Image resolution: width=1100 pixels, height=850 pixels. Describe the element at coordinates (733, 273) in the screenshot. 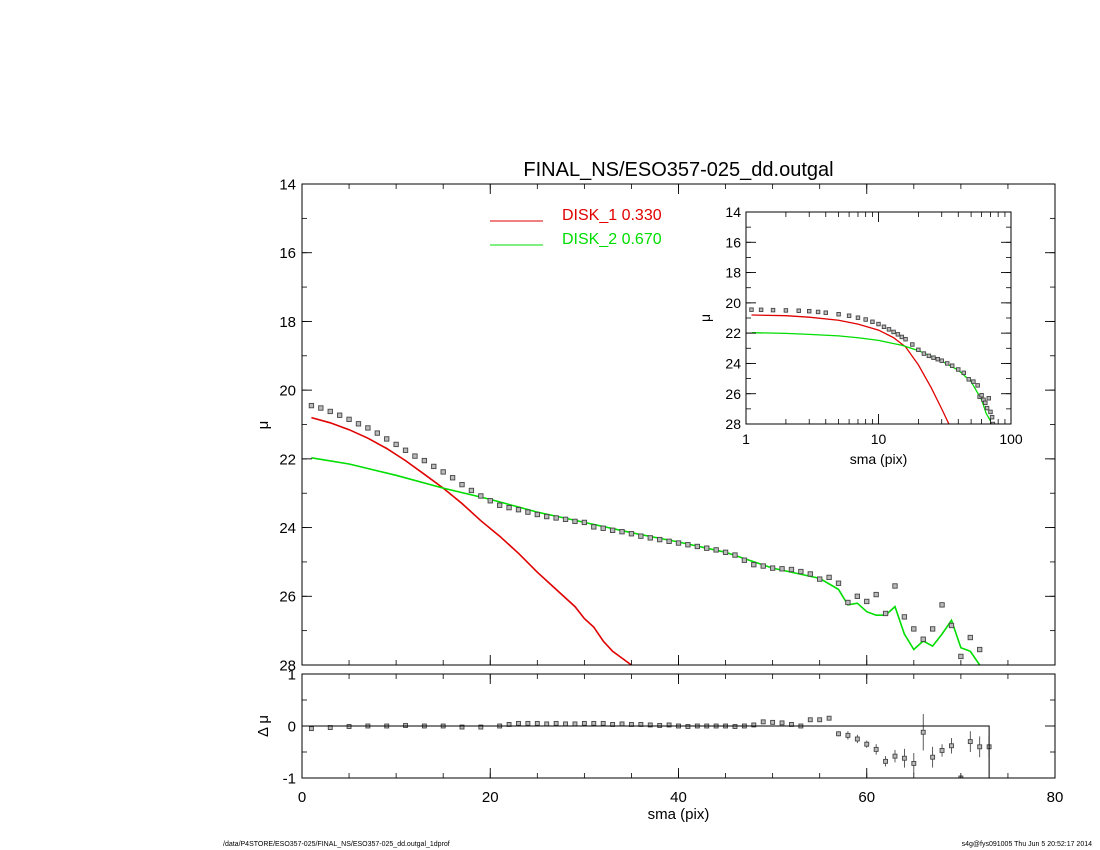

I see `y-tick-label: 18` at that location.